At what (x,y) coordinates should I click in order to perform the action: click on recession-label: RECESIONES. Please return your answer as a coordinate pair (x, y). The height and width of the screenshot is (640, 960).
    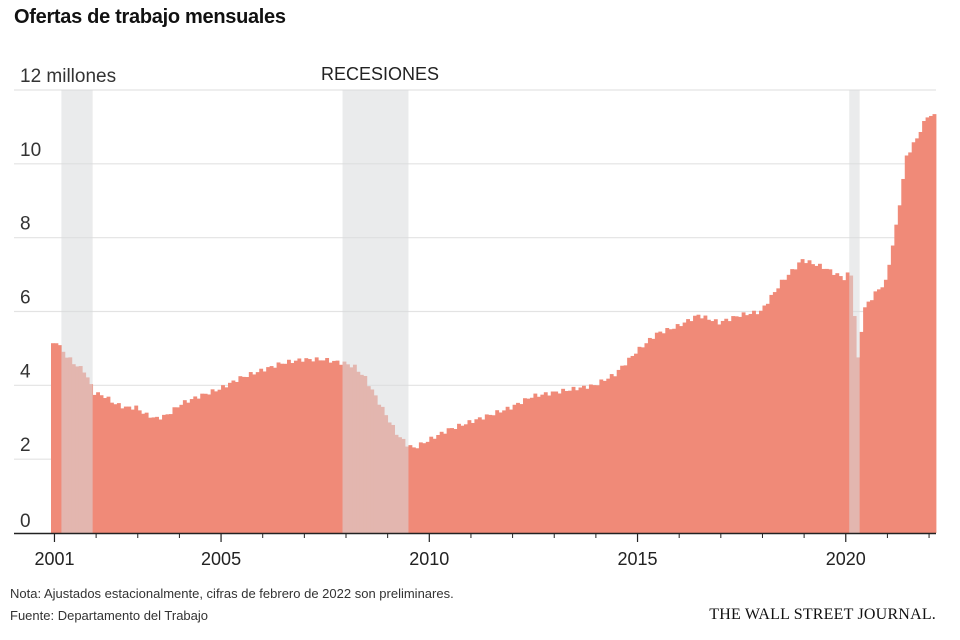
    Looking at the image, I should click on (380, 74).